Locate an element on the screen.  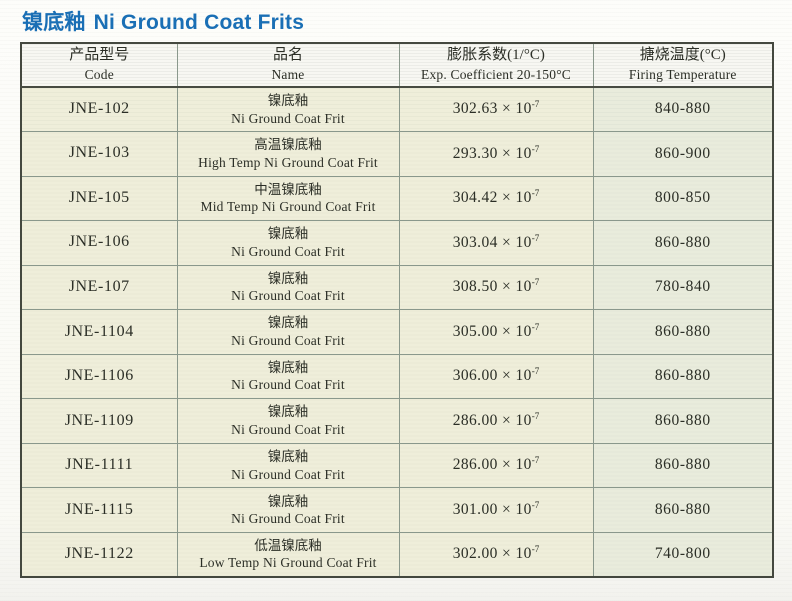
page-title: 镍底釉 Ni Ground Coat Frits is located at coordinates (163, 21).